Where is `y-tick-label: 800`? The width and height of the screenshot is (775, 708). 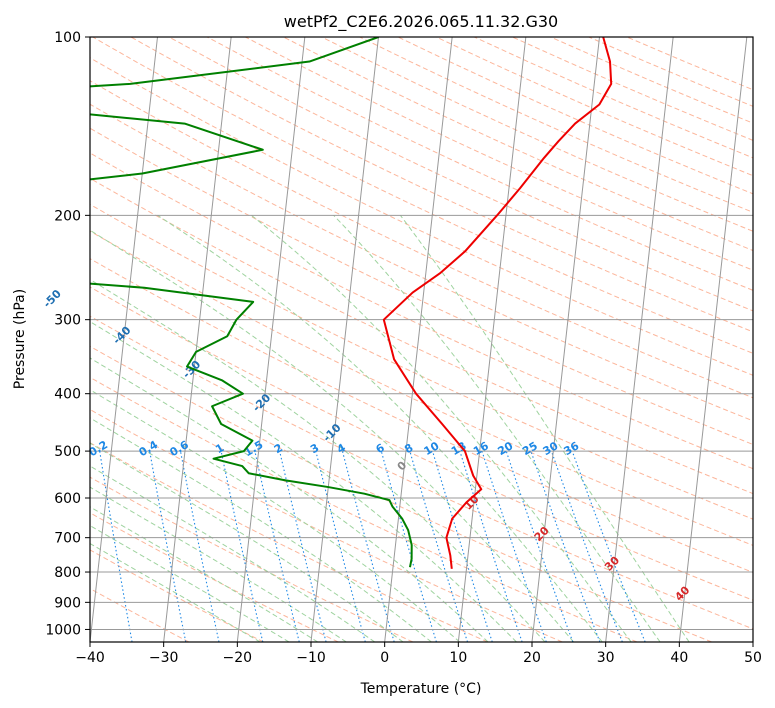 y-tick-label: 800 is located at coordinates (67, 573).